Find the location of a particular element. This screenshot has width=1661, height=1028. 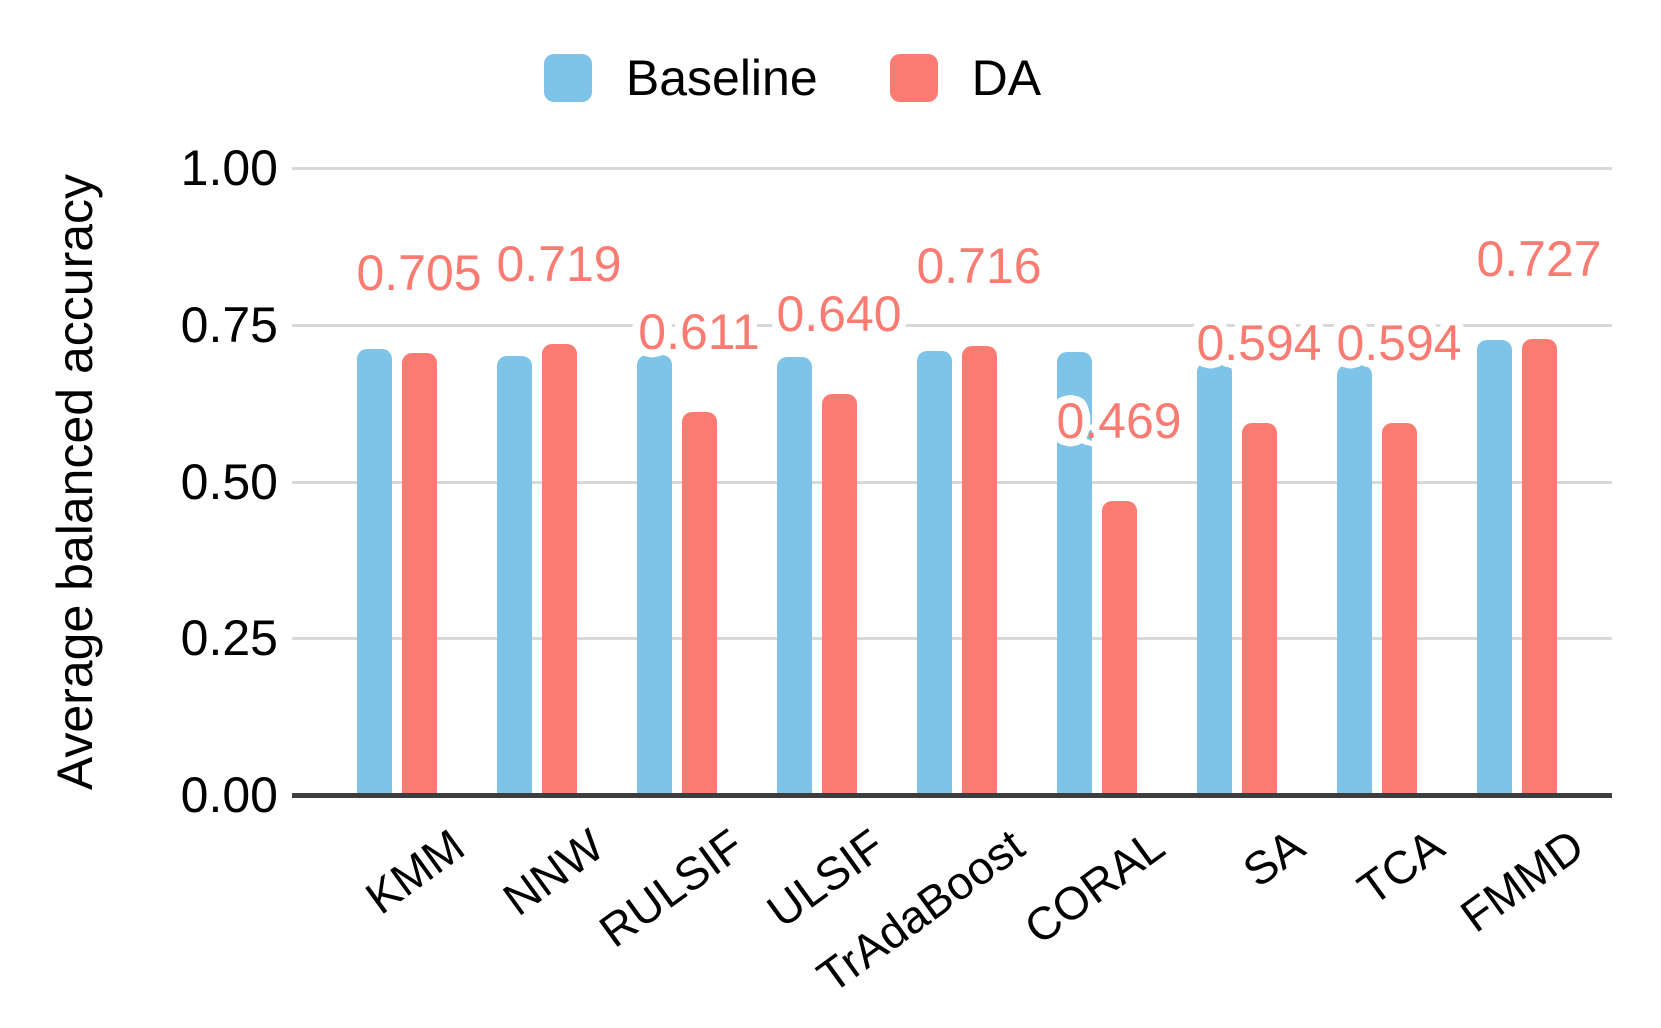

legend-swatch-baseline is located at coordinates (567, 78).